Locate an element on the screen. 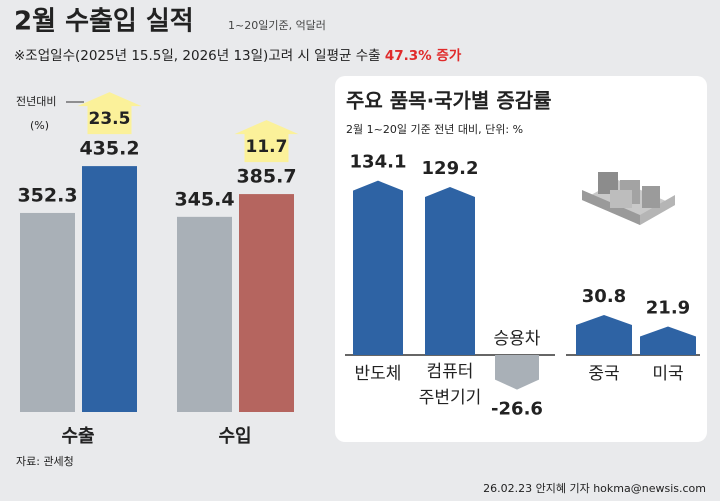 Image resolution: width=720 pixels, height=501 pixels. value-label: 30.8 is located at coordinates (604, 296).